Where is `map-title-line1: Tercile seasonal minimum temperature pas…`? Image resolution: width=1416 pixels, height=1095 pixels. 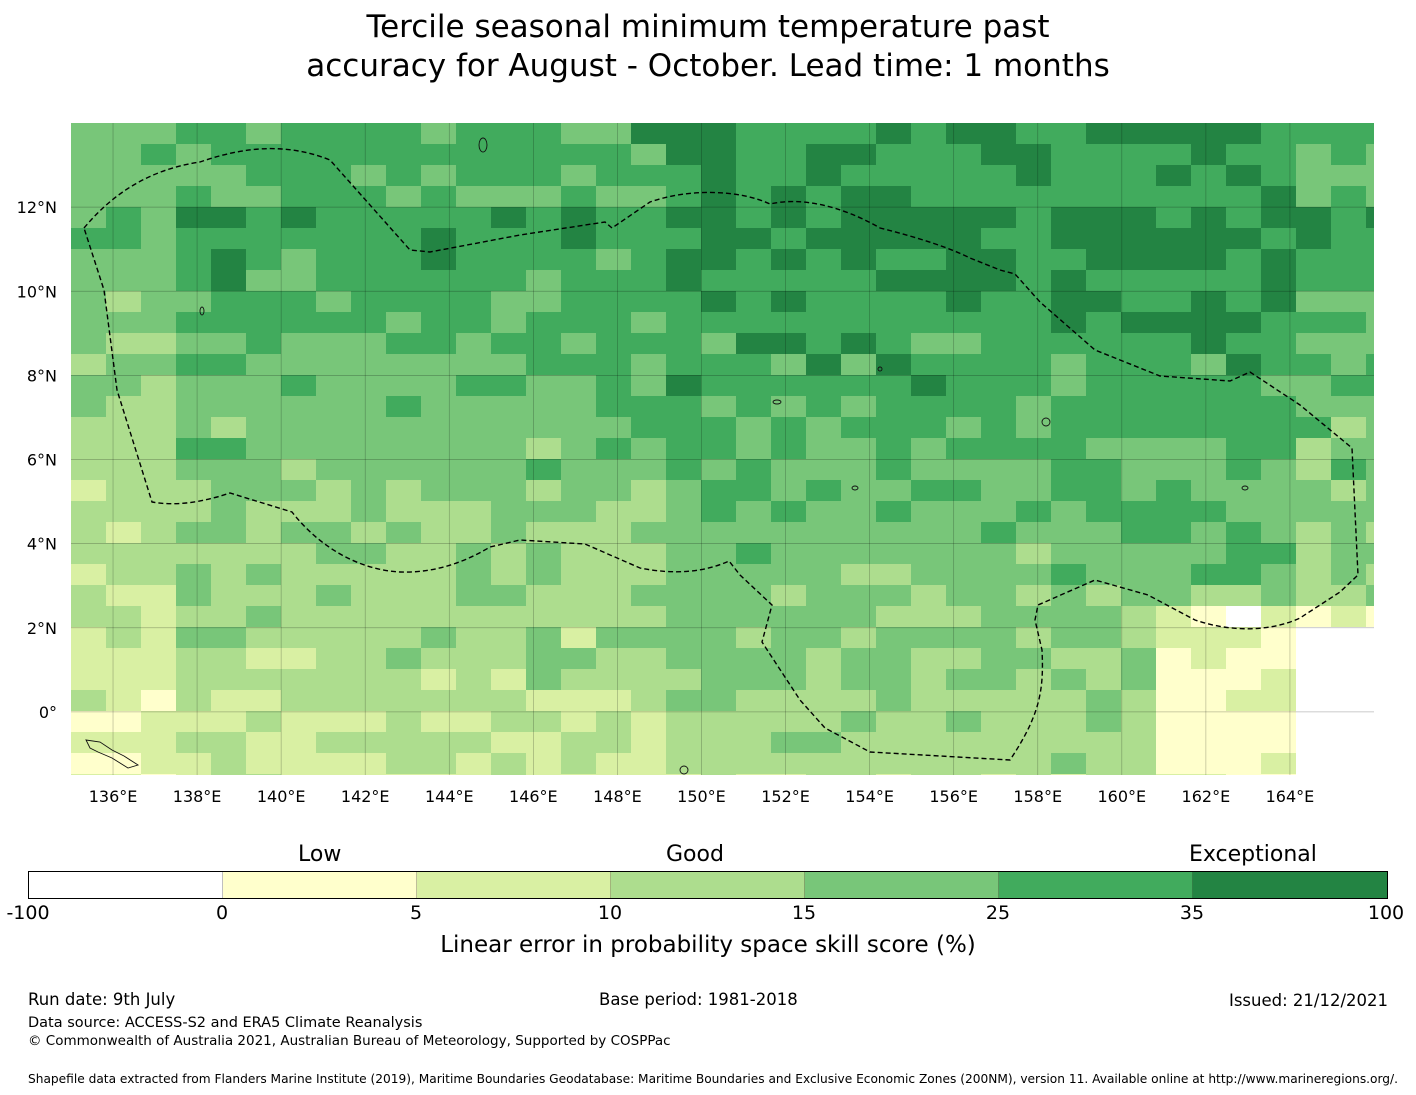 map-title-line1: Tercile seasonal minimum temperature pas… is located at coordinates (708, 27).